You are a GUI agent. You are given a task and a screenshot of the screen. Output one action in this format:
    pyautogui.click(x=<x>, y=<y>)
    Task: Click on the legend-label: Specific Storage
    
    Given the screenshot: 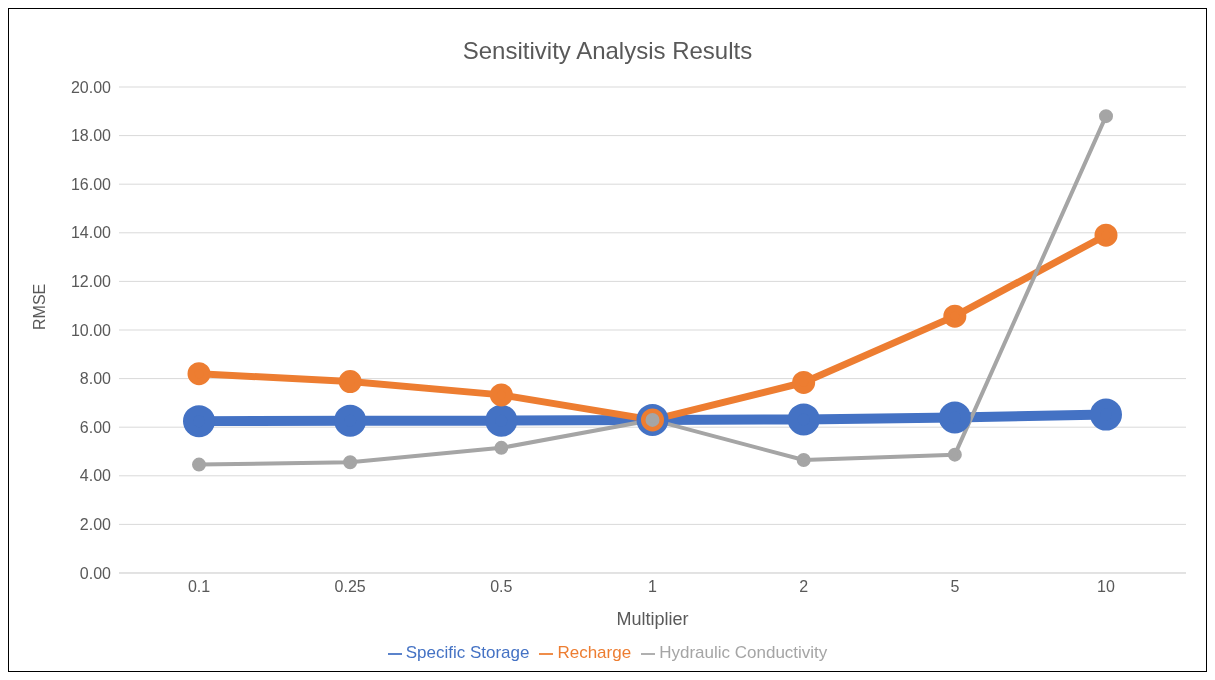 What is the action you would take?
    pyautogui.click(x=467, y=652)
    